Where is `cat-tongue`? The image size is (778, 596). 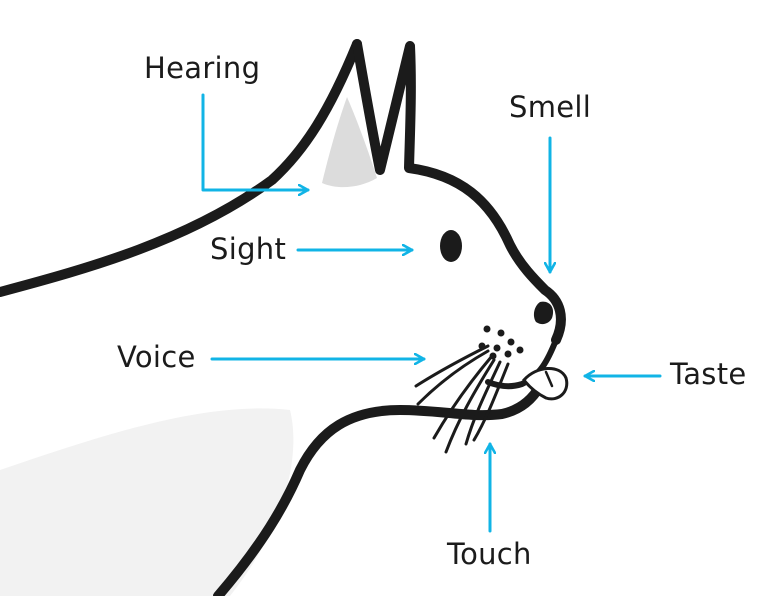 cat-tongue is located at coordinates (545, 384).